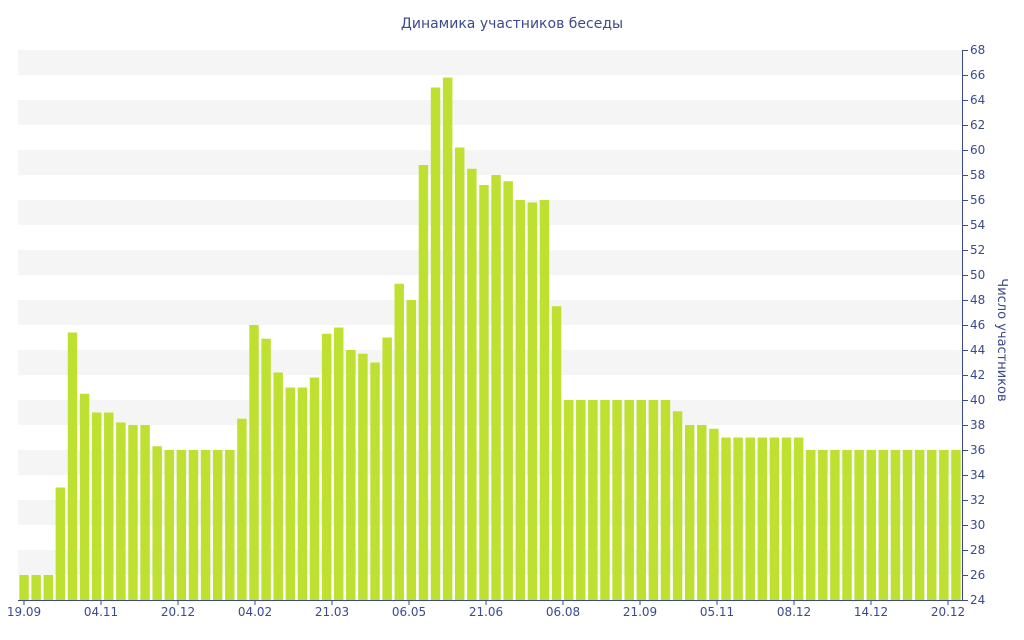 This screenshot has height=640, width=1024. I want to click on y-tick-label: 66, so click(977, 75).